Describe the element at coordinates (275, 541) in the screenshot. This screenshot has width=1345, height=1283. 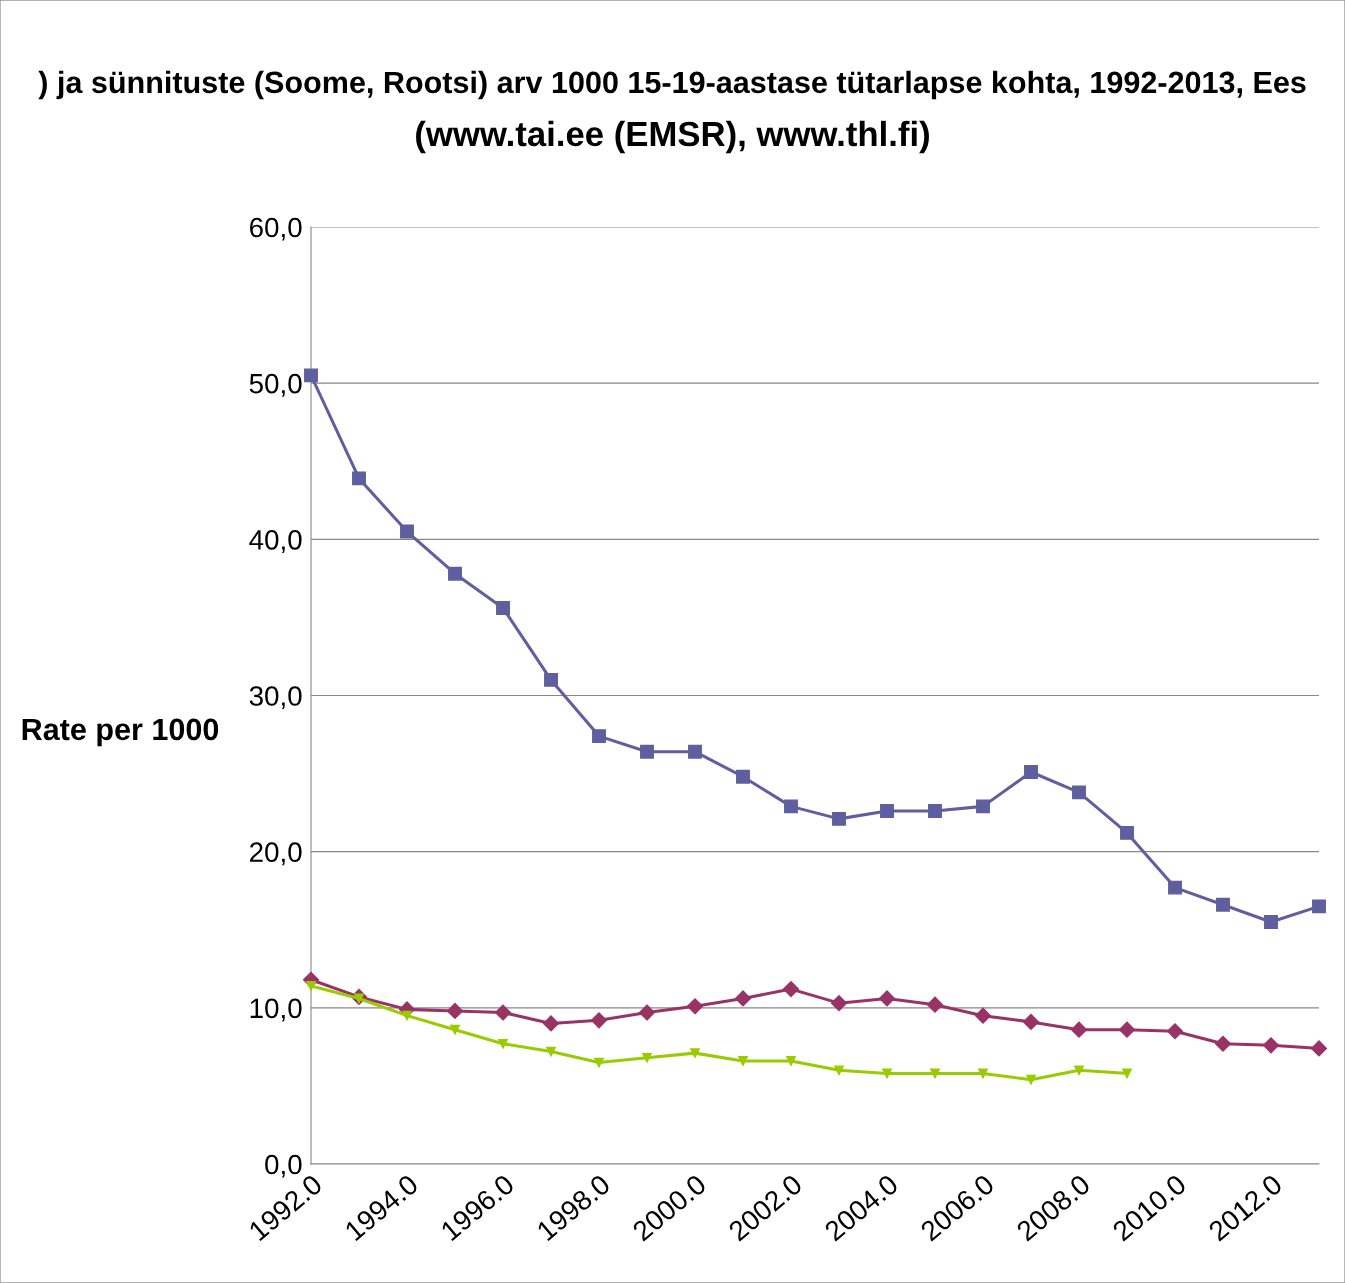
I see `y-tick-label: 40,0` at that location.